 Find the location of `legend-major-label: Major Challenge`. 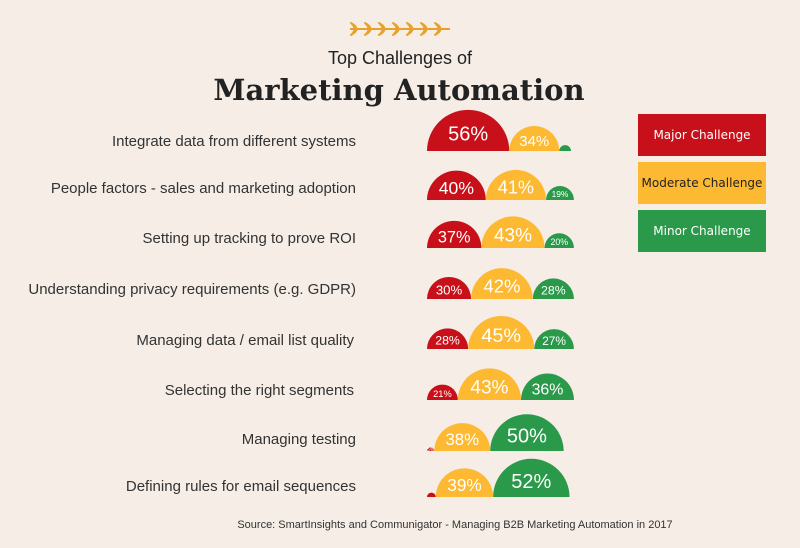

legend-major-label: Major Challenge is located at coordinates (702, 135).